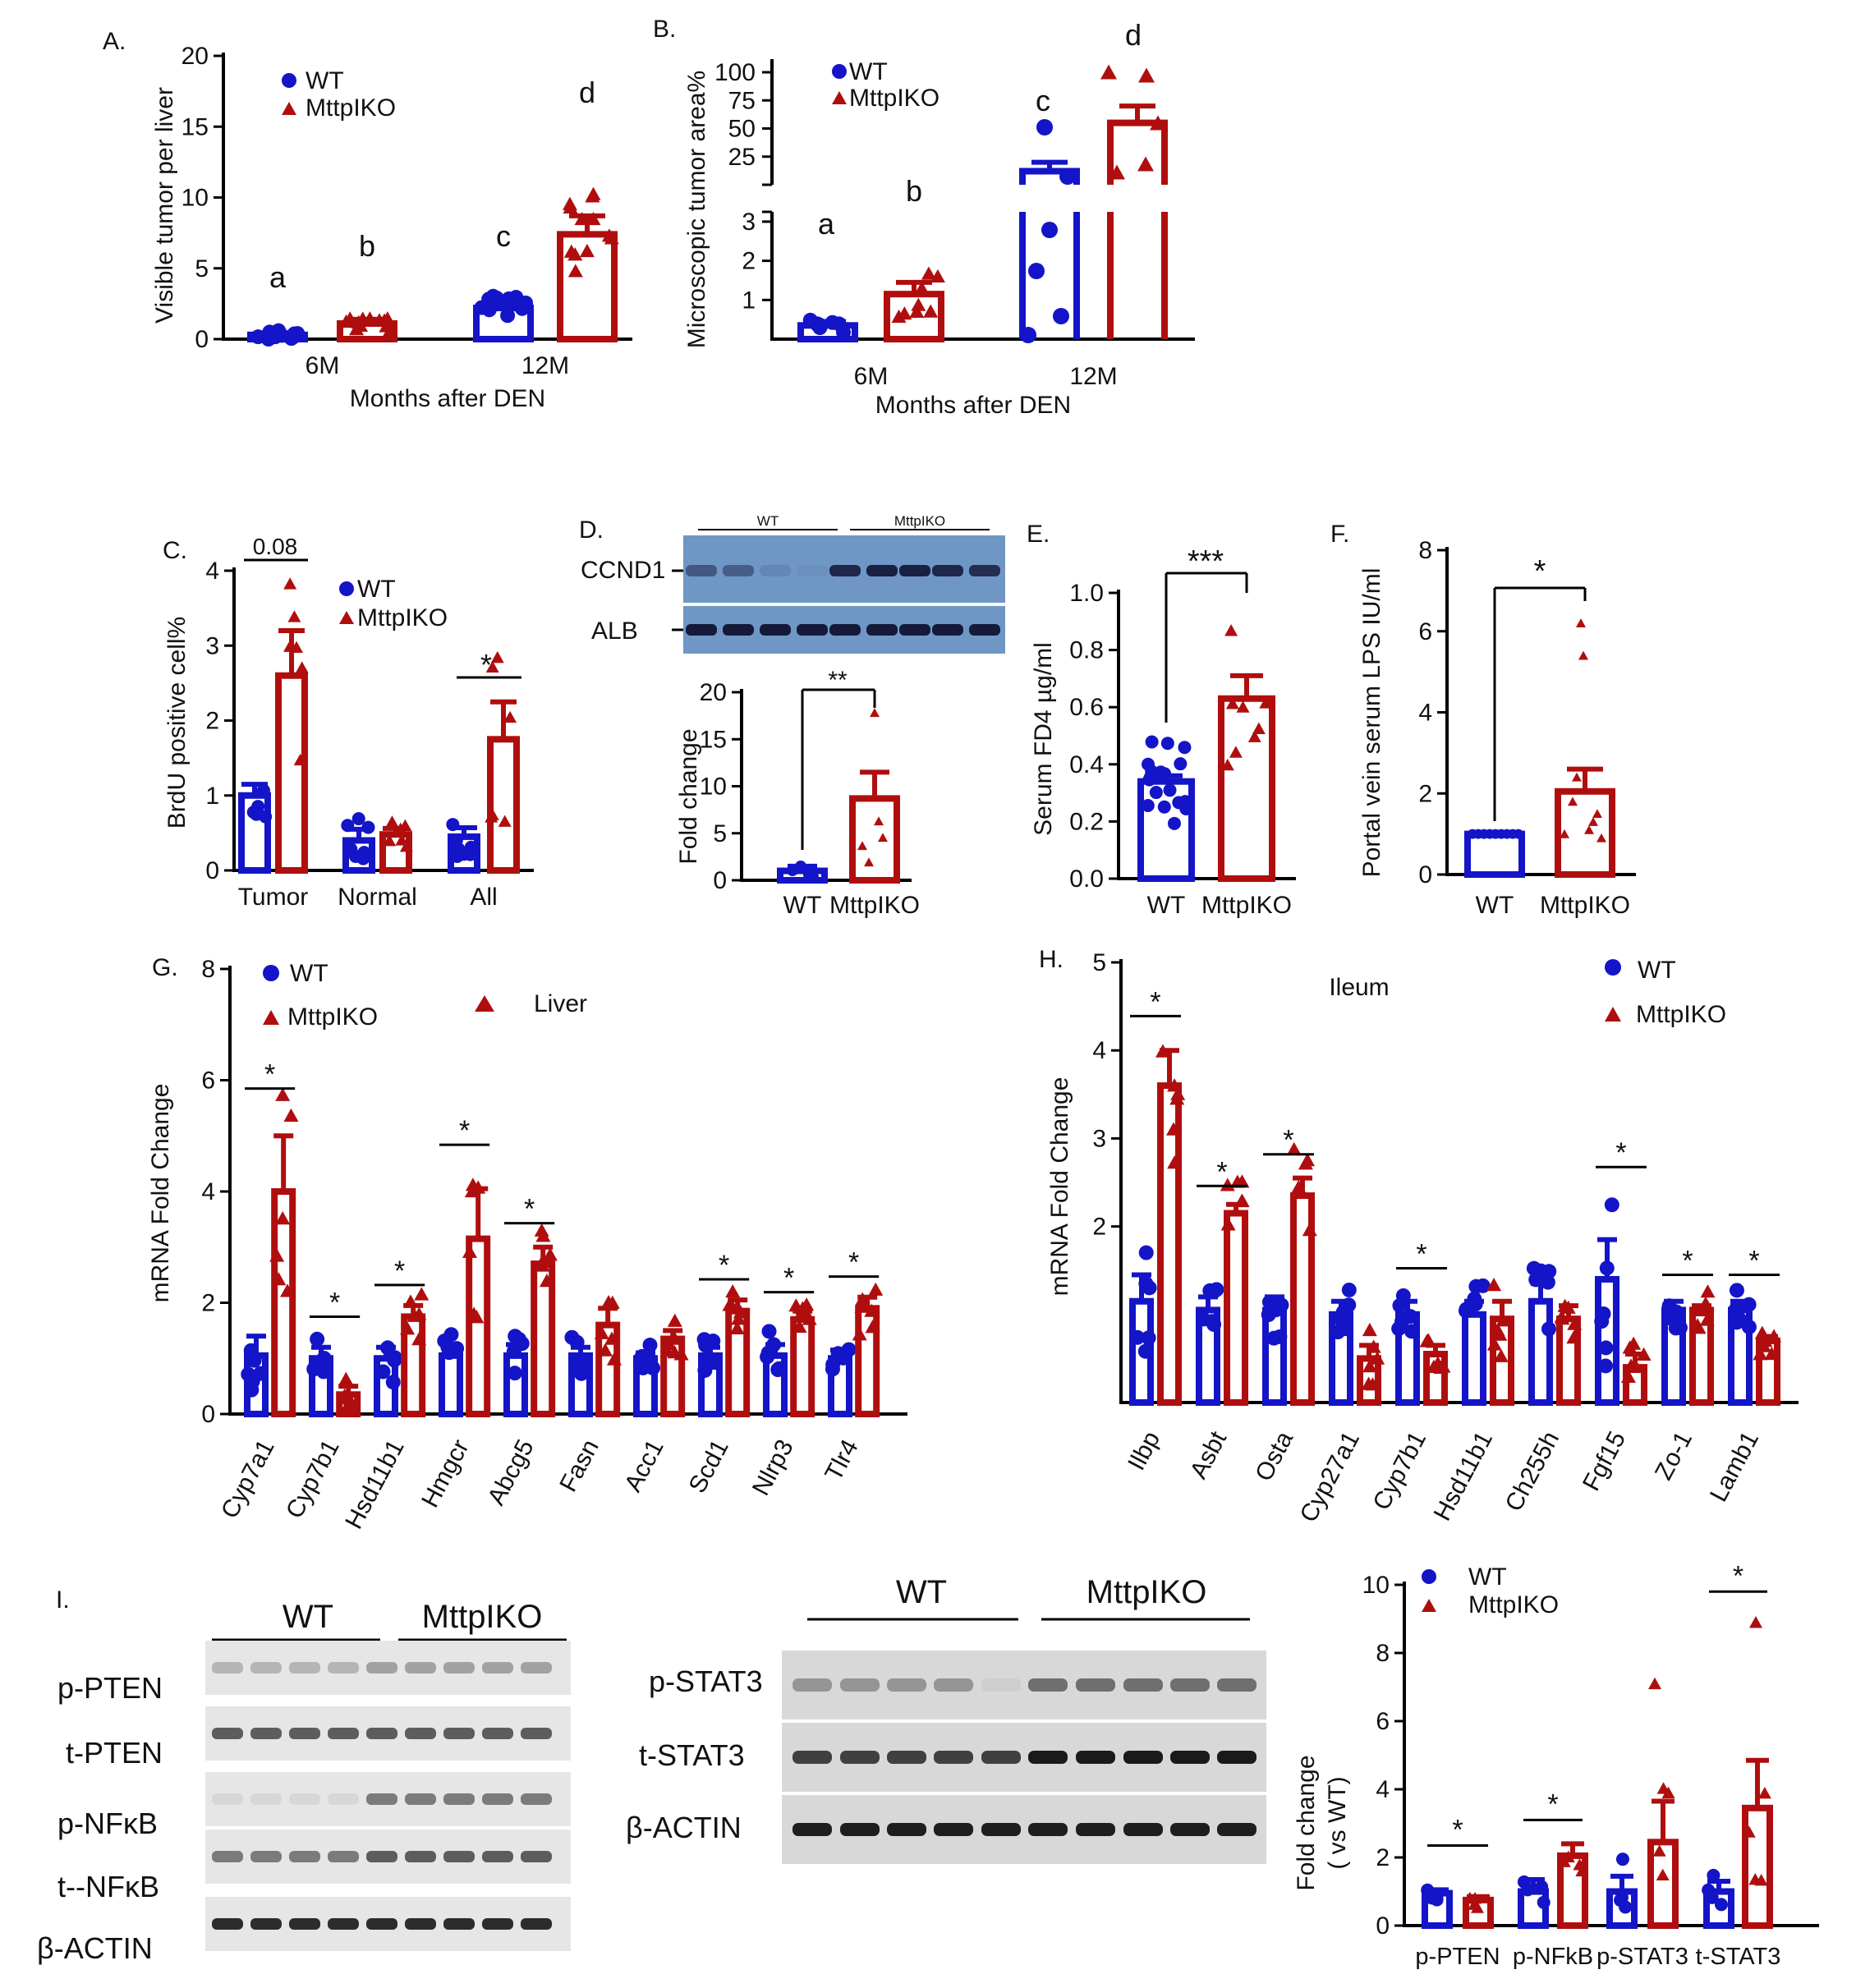  What do you see at coordinates (114, 41) in the screenshot?
I see `panel-a-letter: A.` at bounding box center [114, 41].